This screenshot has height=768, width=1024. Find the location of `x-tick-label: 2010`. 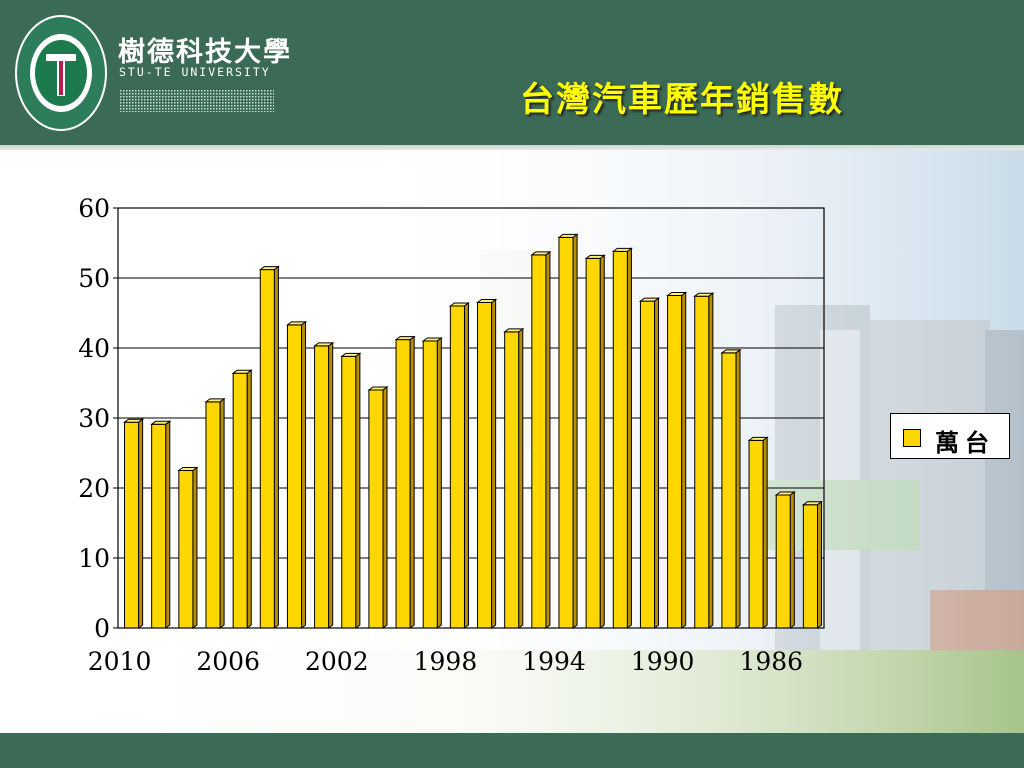

x-tick-label: 2010 is located at coordinates (120, 661).